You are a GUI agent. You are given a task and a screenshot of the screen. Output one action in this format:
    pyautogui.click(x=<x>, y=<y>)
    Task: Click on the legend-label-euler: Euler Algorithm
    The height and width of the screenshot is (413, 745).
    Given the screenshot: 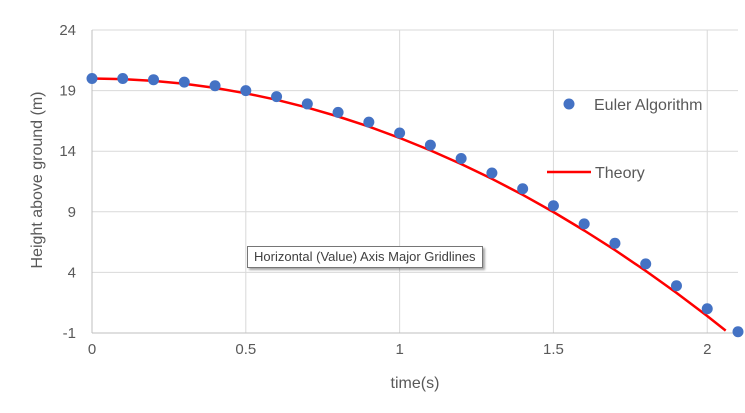 What is the action you would take?
    pyautogui.click(x=648, y=105)
    